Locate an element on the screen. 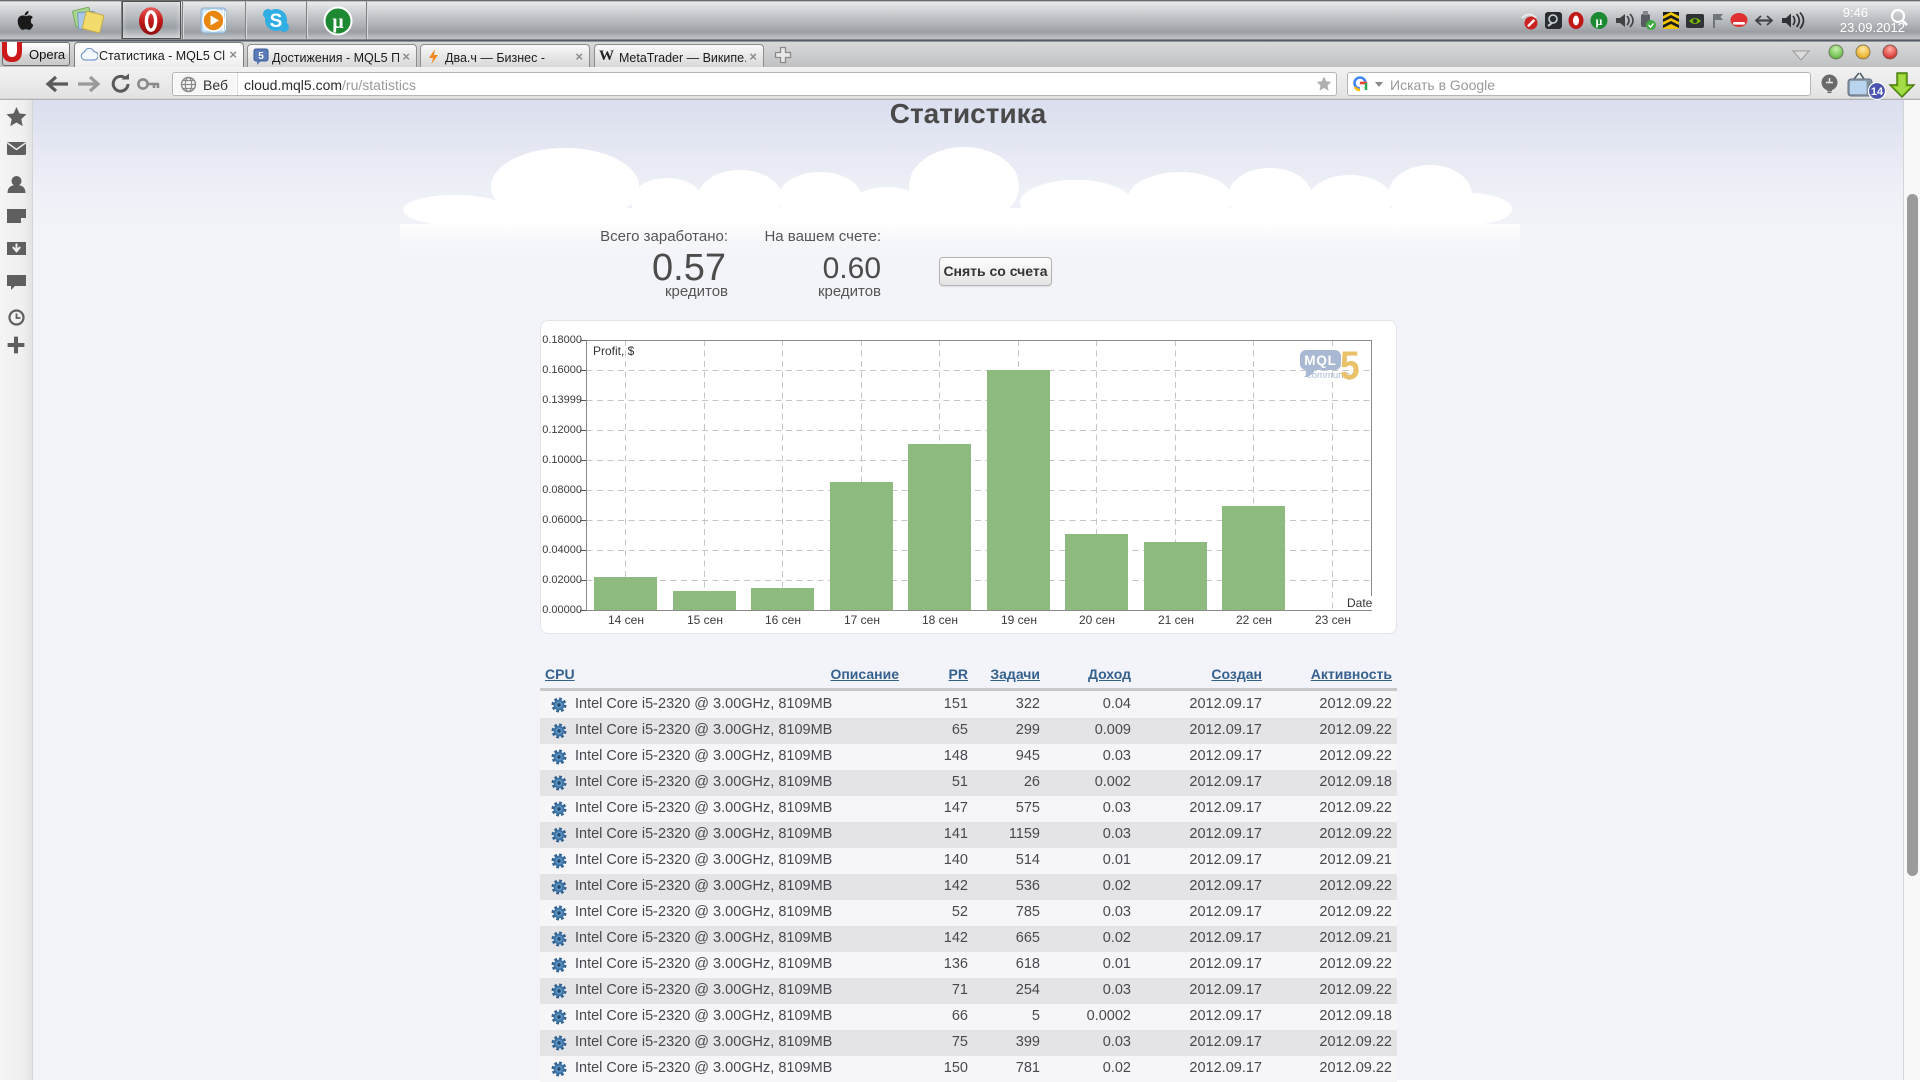 The image size is (1920, 1082). svg-text: S is located at coordinates (276, 21).